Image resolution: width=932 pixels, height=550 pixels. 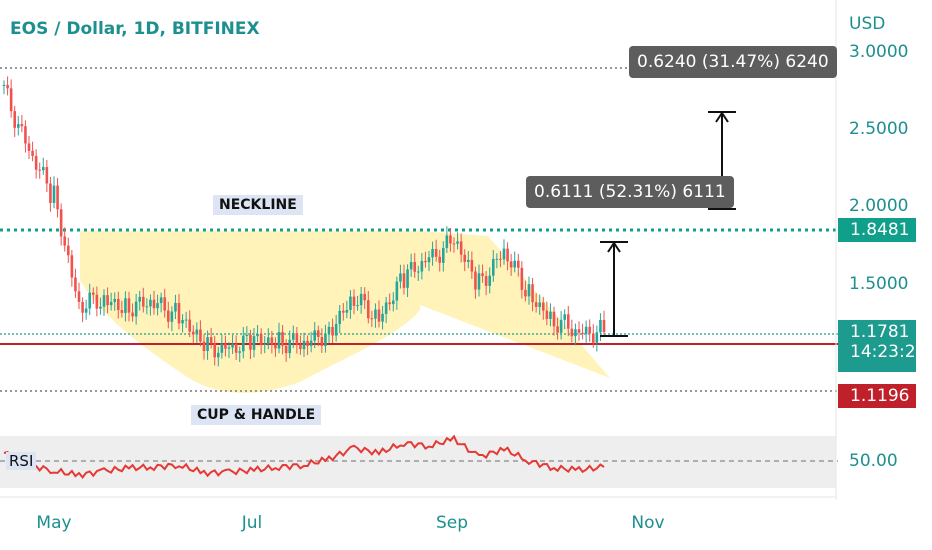 What do you see at coordinates (648, 523) in the screenshot?
I see `x-tick-nov: Nov` at bounding box center [648, 523].